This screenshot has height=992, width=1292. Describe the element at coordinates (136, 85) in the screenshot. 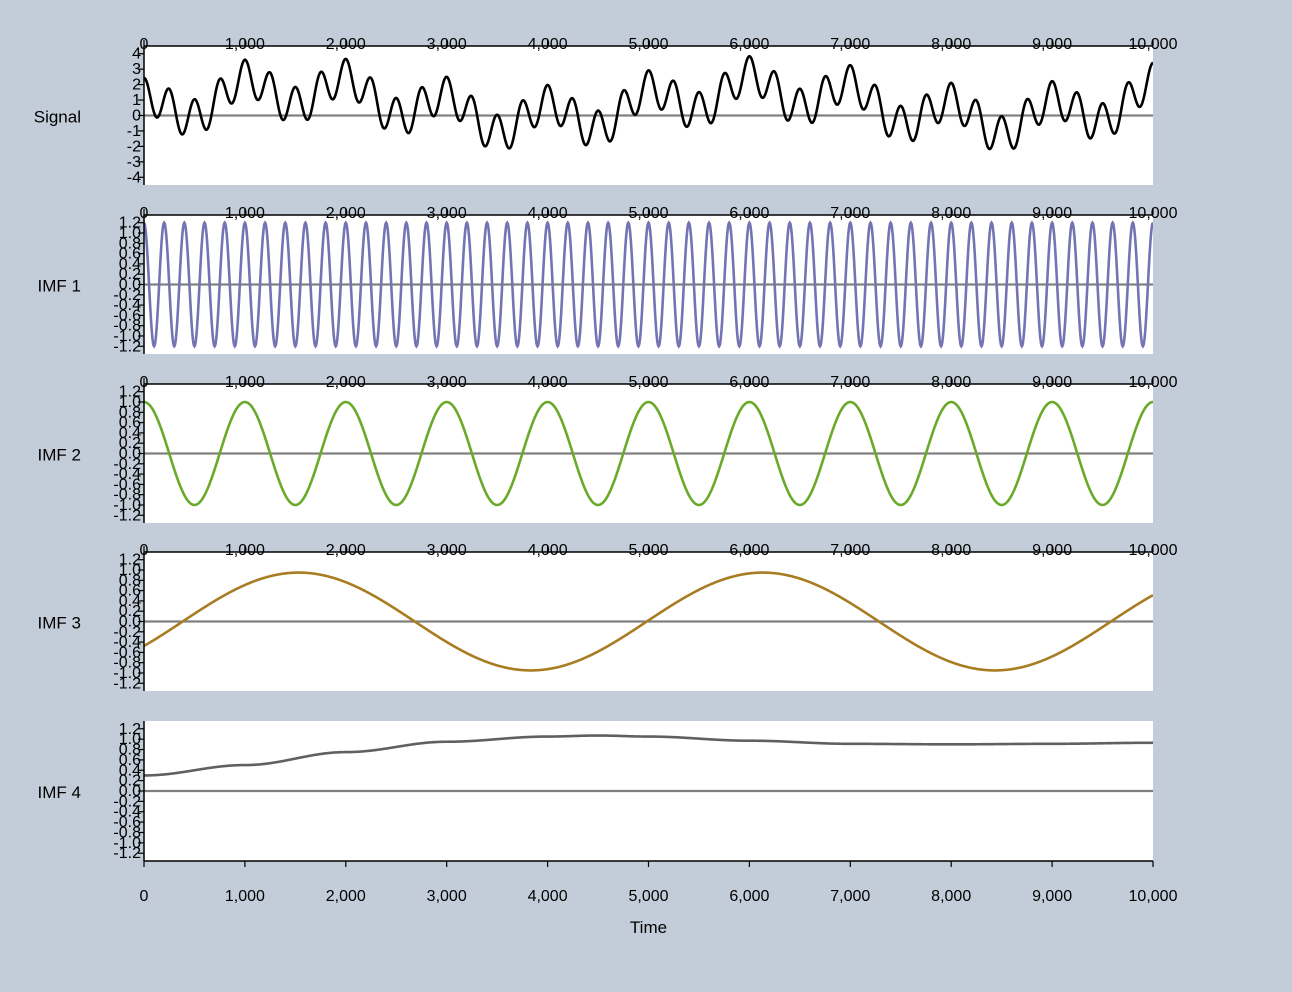

I see `y-tick-label: 2` at that location.